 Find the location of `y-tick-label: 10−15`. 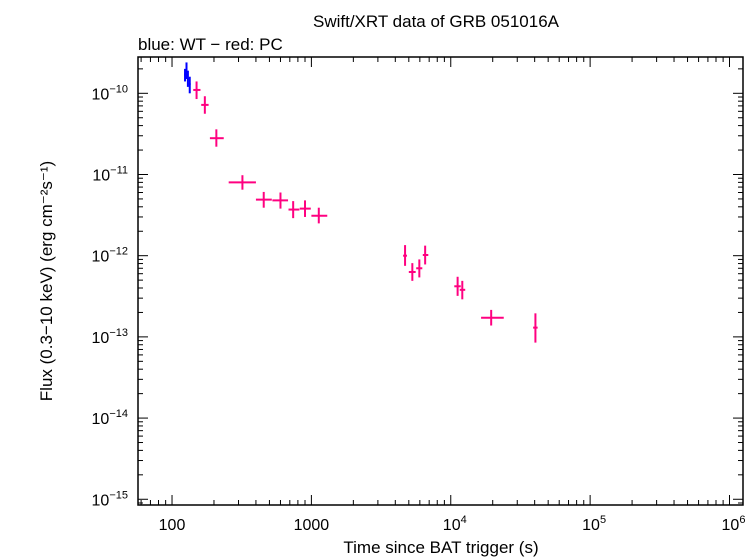

y-tick-label: 10−15 is located at coordinates (110, 499).